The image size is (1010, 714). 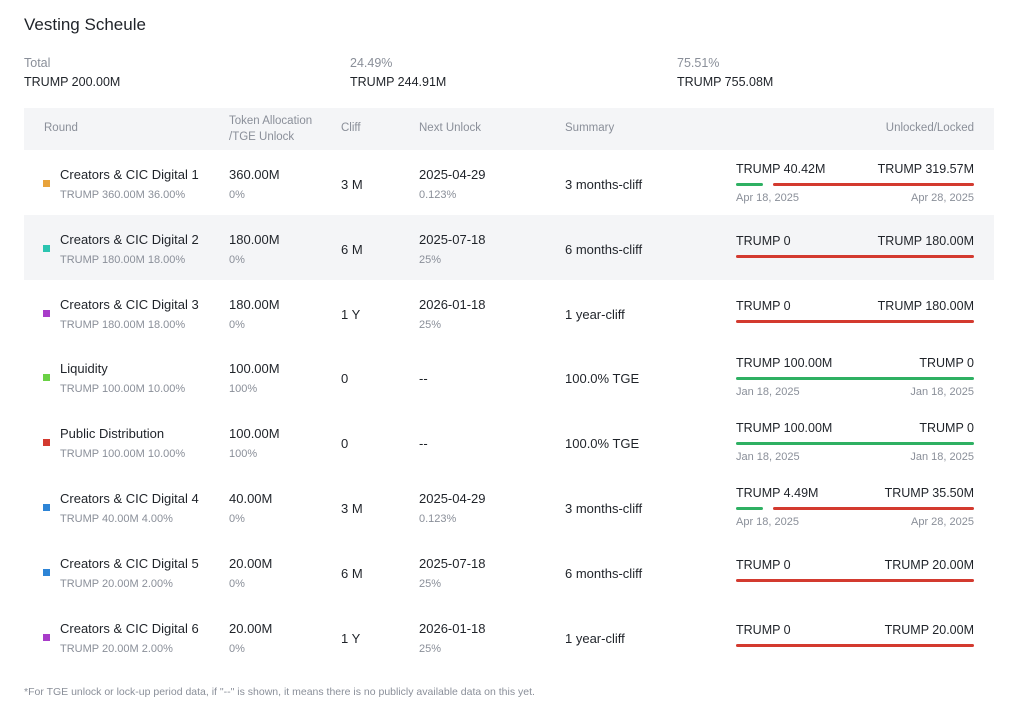 What do you see at coordinates (925, 240) in the screenshot?
I see `locked-amount: TRUMP 180.00M` at bounding box center [925, 240].